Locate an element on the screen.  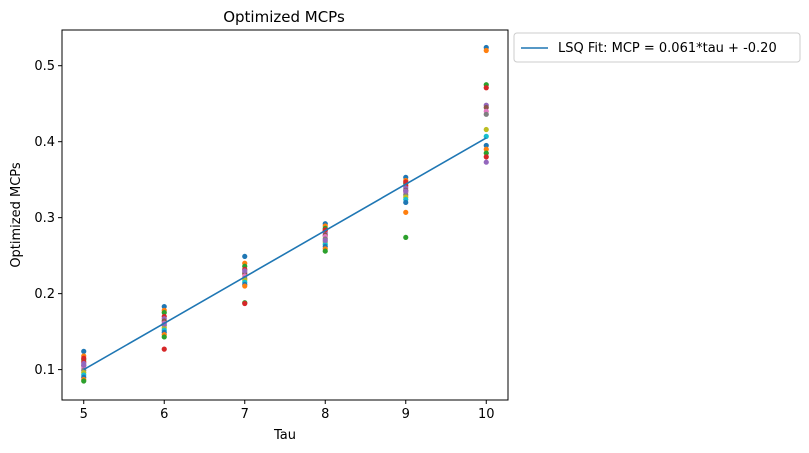
x-tick-label: 9 is located at coordinates (406, 414).